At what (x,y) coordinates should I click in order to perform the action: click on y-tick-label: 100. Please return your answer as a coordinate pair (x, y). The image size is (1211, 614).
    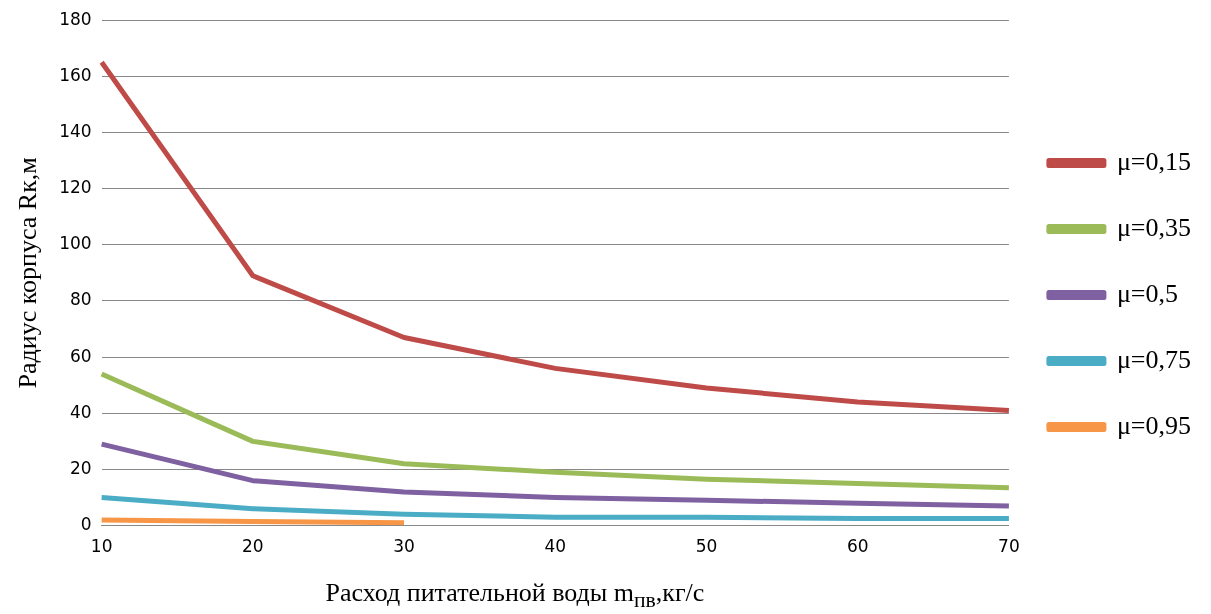
    Looking at the image, I should click on (75, 243).